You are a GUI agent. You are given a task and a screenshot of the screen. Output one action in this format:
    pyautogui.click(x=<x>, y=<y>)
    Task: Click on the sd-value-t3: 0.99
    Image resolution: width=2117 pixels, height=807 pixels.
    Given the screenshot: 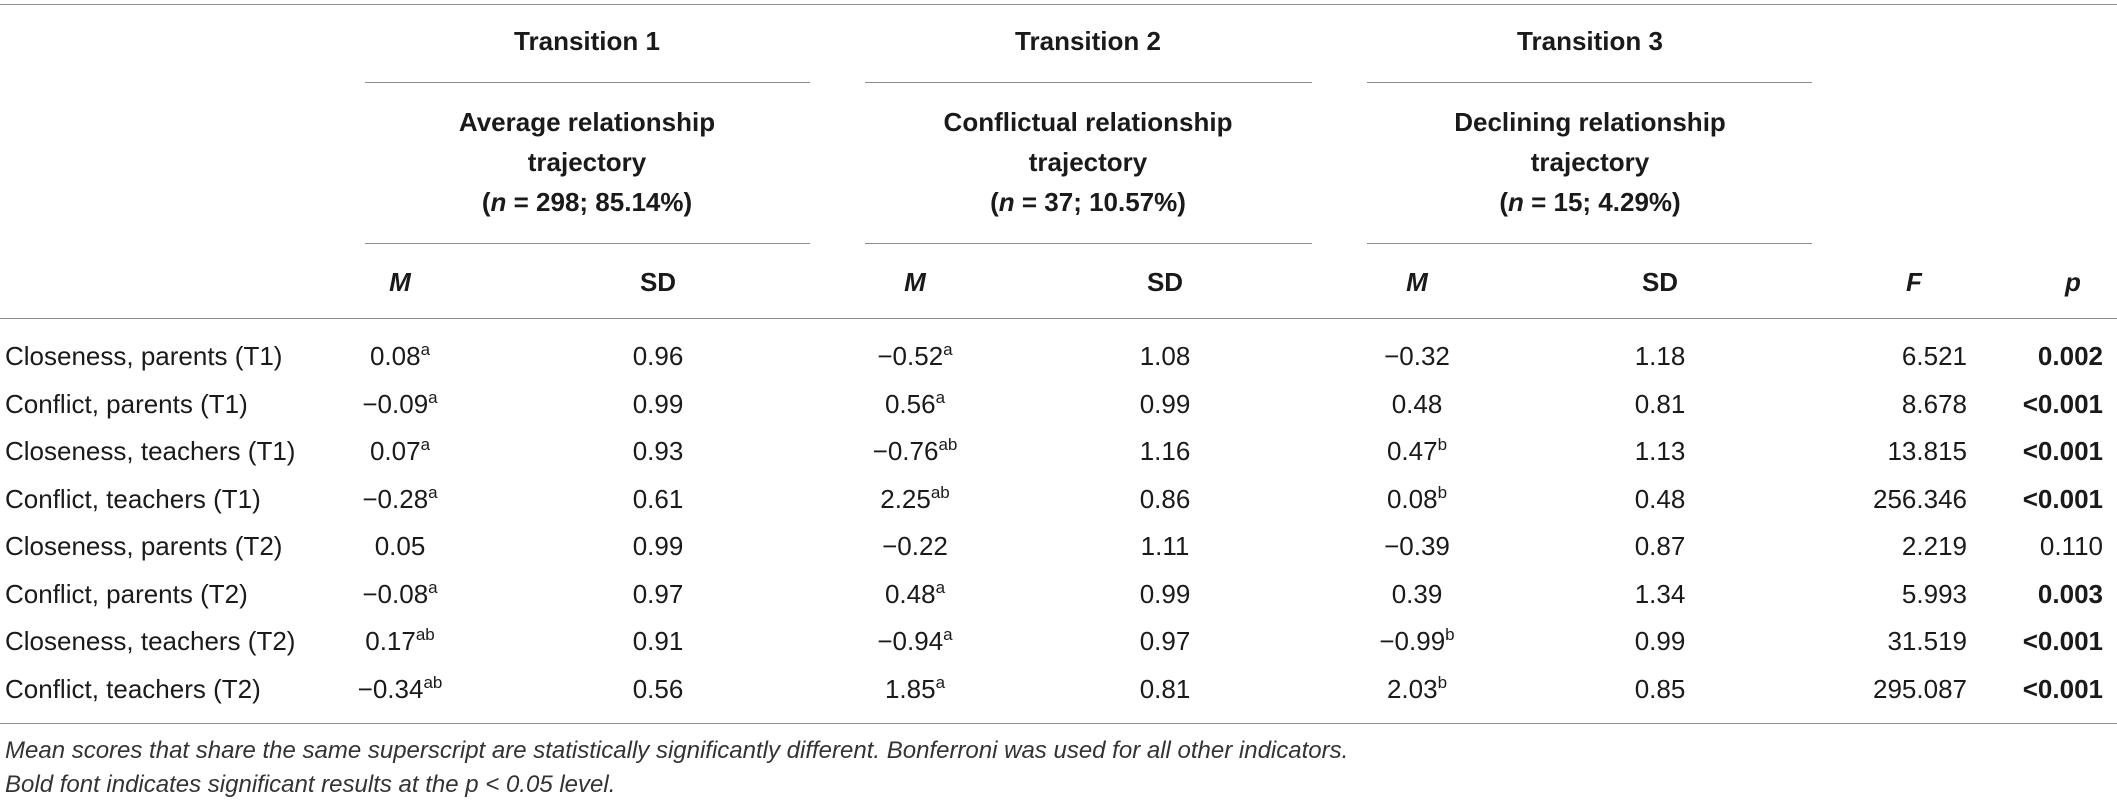 What is the action you would take?
    pyautogui.click(x=1660, y=641)
    